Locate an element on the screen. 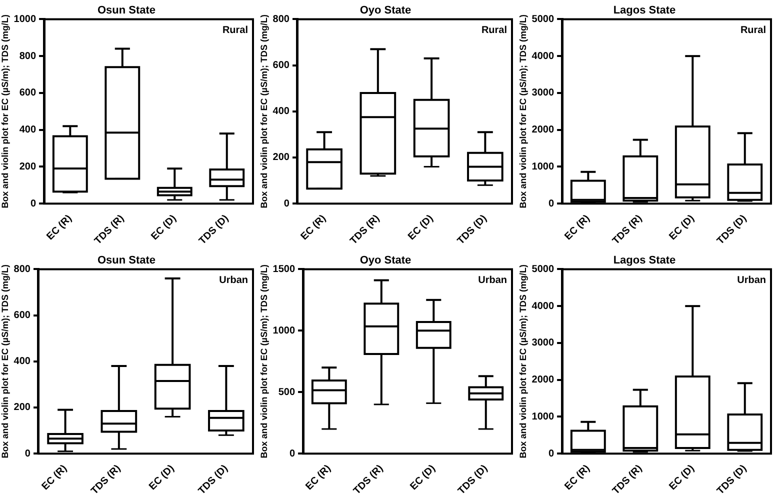 The height and width of the screenshot is (501, 777). y-tick-label: 500 is located at coordinates (287, 392).